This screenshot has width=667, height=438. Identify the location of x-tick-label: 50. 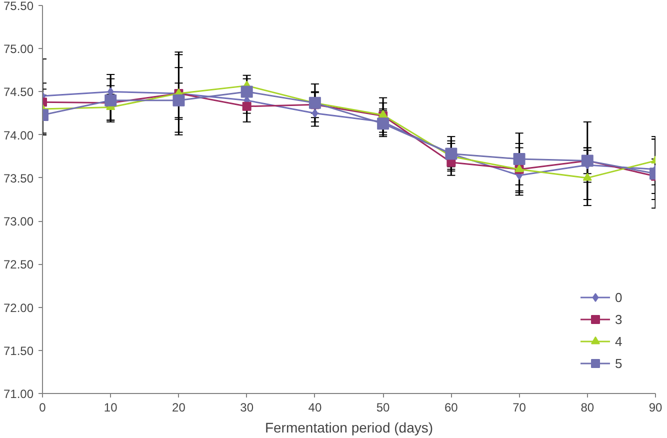
(383, 407).